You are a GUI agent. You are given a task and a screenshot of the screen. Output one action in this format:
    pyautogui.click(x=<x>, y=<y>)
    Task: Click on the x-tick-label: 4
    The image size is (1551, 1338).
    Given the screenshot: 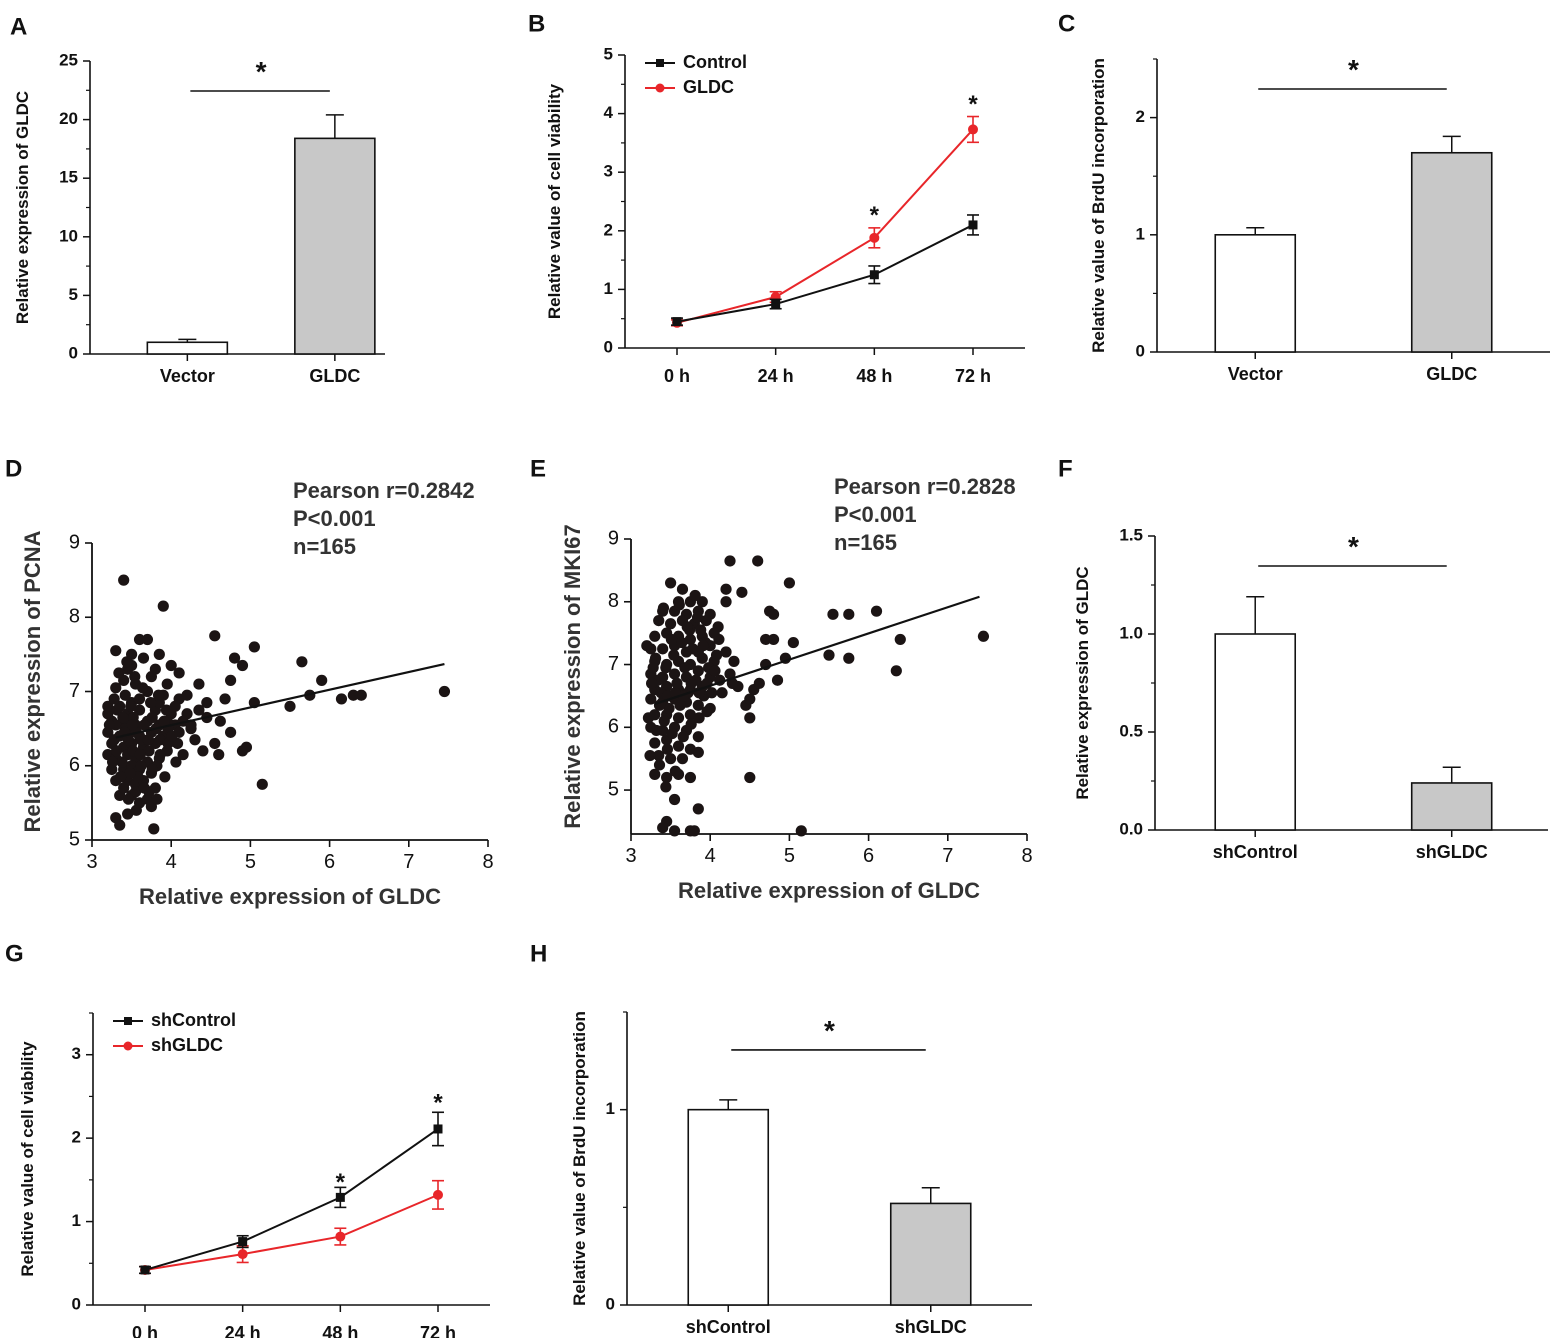 What is the action you would take?
    pyautogui.click(x=171, y=862)
    